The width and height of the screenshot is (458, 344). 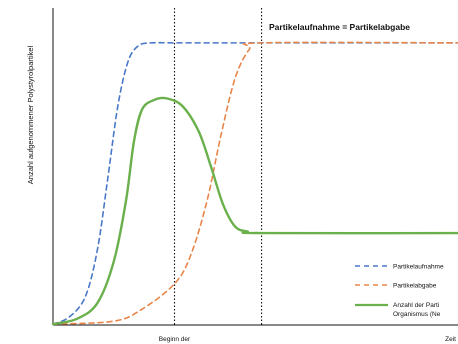 I want to click on annotation-label: Partikelaufnahme = Partikelabgabe, so click(x=339, y=27).